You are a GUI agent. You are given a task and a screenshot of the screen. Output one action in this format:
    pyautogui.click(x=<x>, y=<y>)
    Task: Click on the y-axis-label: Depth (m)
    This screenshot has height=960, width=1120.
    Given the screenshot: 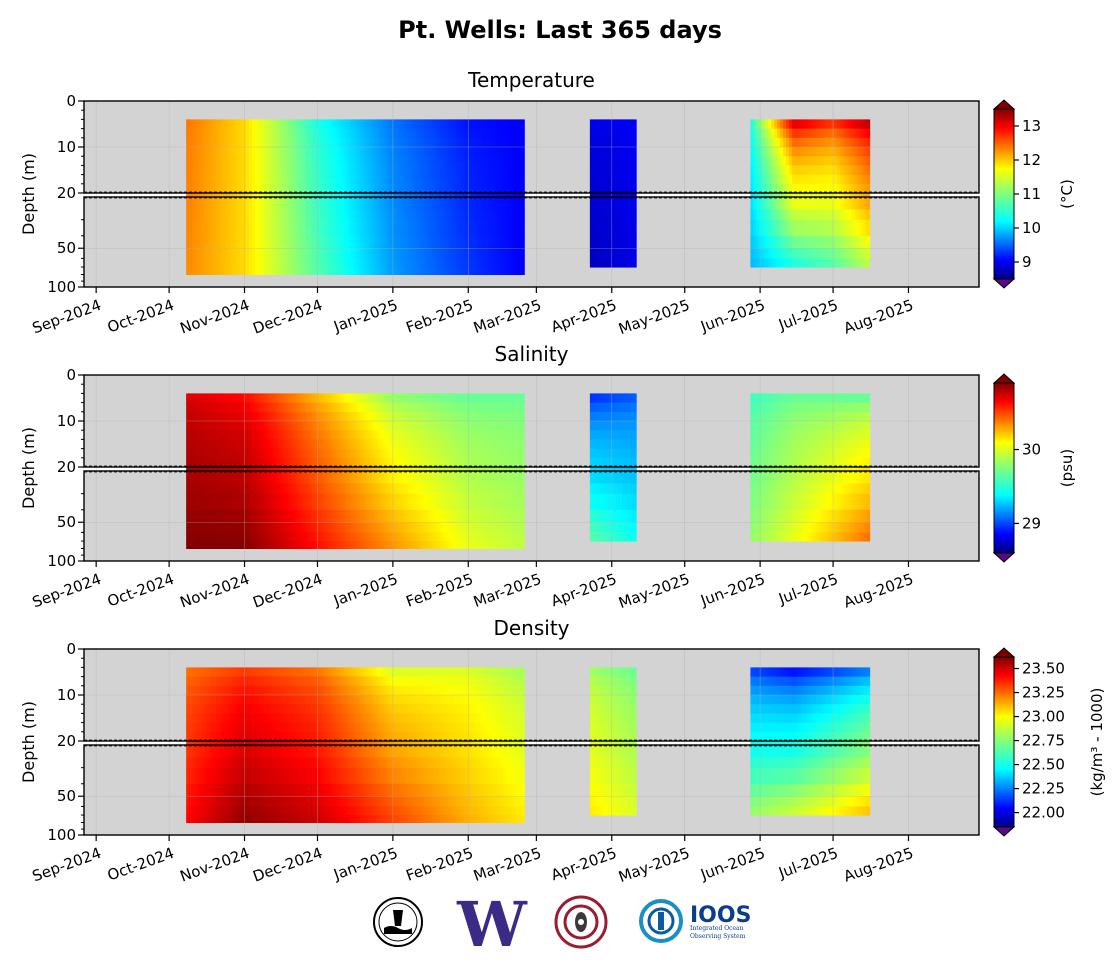 What is the action you would take?
    pyautogui.click(x=28, y=194)
    